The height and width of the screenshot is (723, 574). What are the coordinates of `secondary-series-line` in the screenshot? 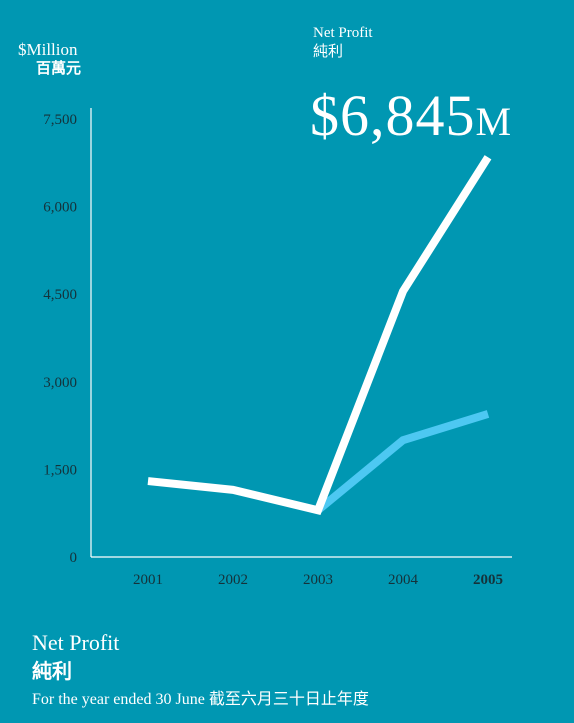 It's located at (402, 462).